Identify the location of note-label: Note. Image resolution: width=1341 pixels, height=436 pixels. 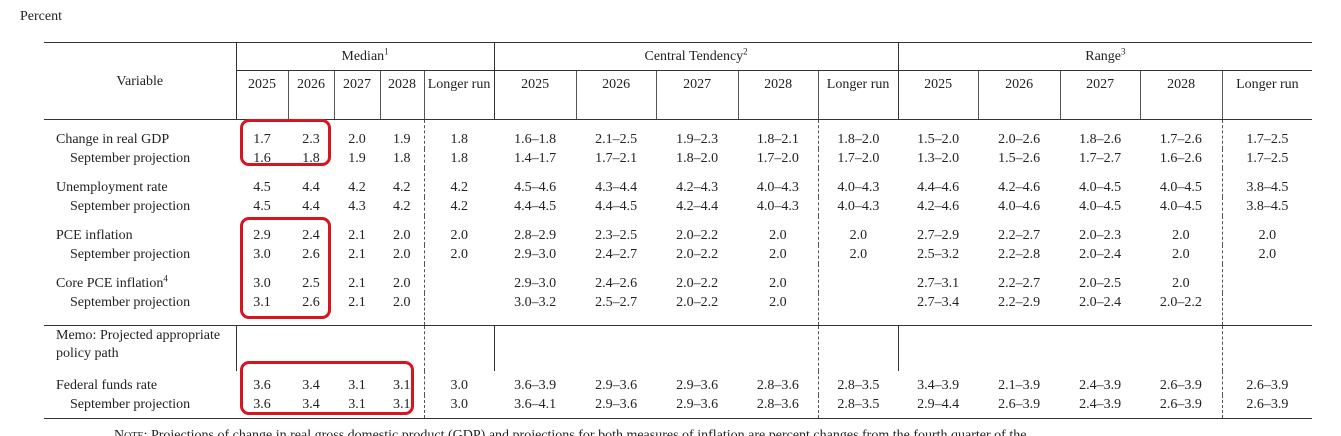
(129, 432).